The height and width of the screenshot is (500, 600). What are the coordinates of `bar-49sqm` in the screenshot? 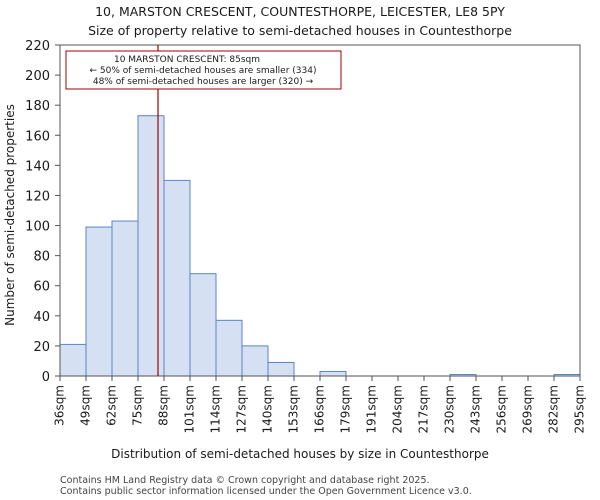 It's located at (99, 301).